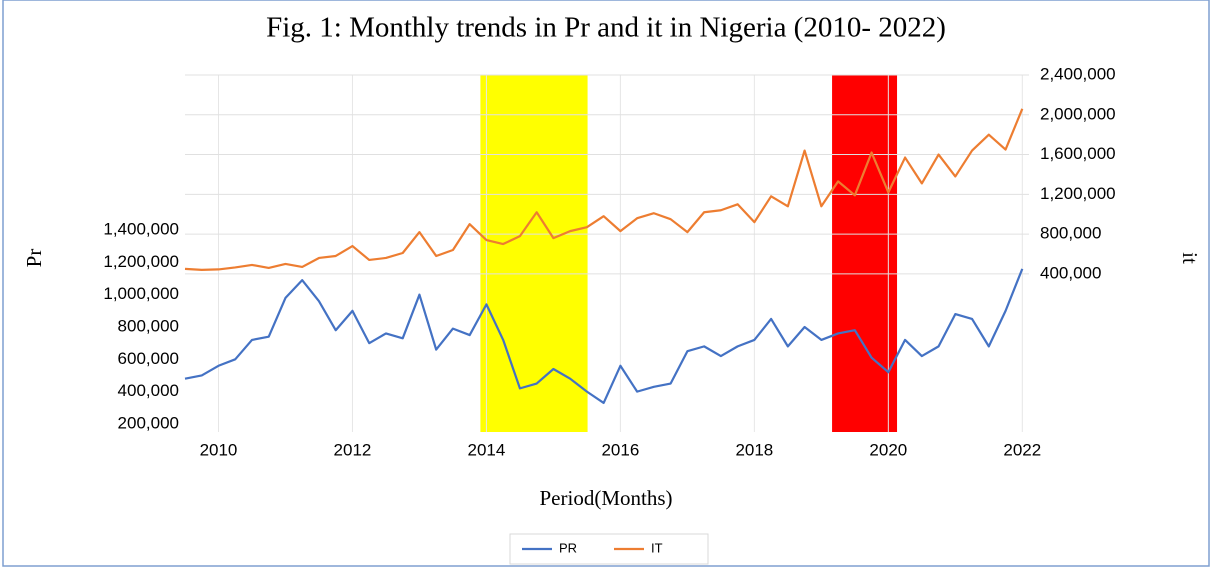  What do you see at coordinates (620, 449) in the screenshot?
I see `x-tick-label: 2016` at bounding box center [620, 449].